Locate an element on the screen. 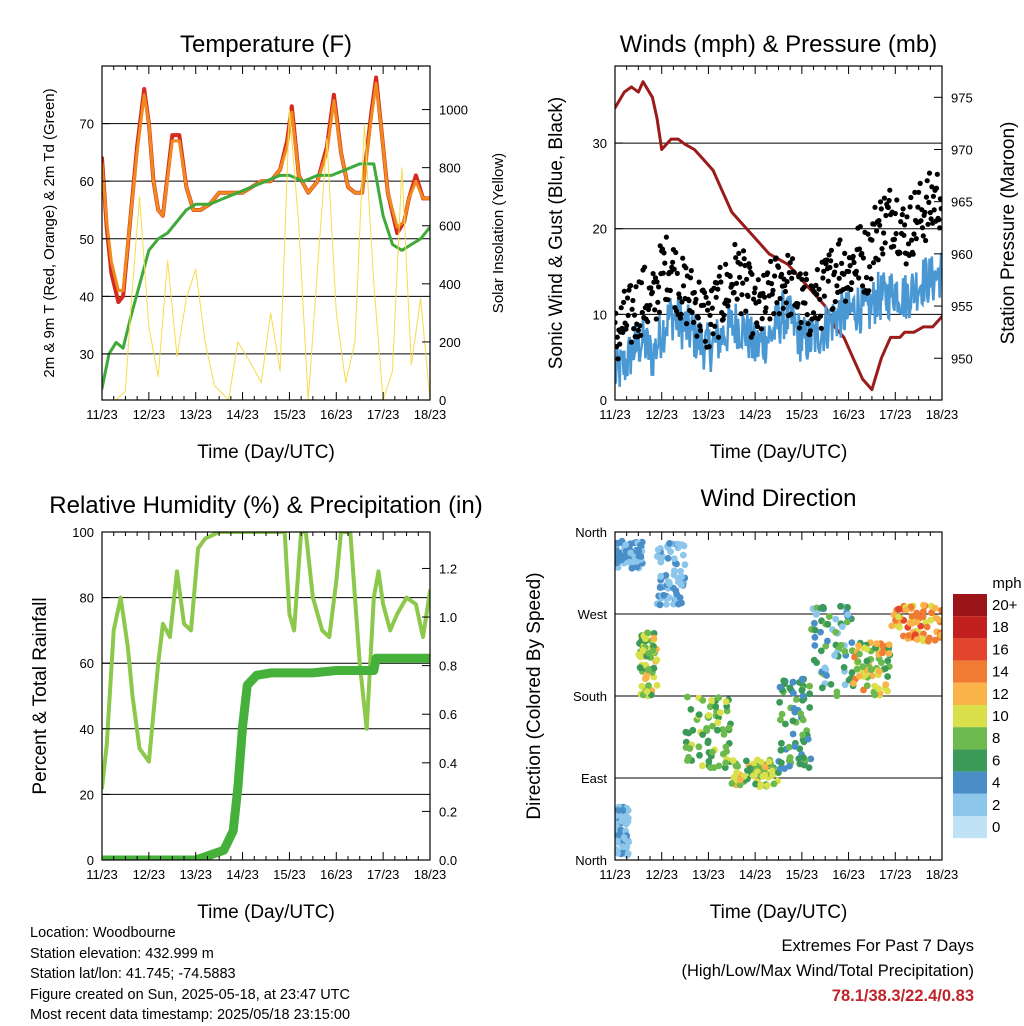 This screenshot has height=1026, width=1024. y-tick-label: 10 is located at coordinates (600, 314).